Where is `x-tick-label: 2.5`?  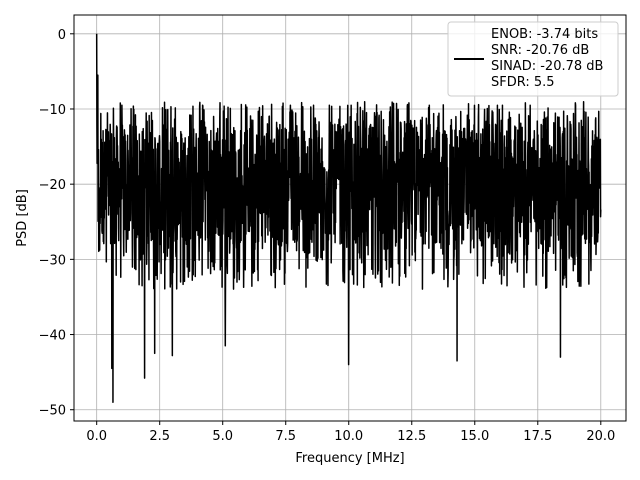 x-tick-label: 2.5 is located at coordinates (159, 436).